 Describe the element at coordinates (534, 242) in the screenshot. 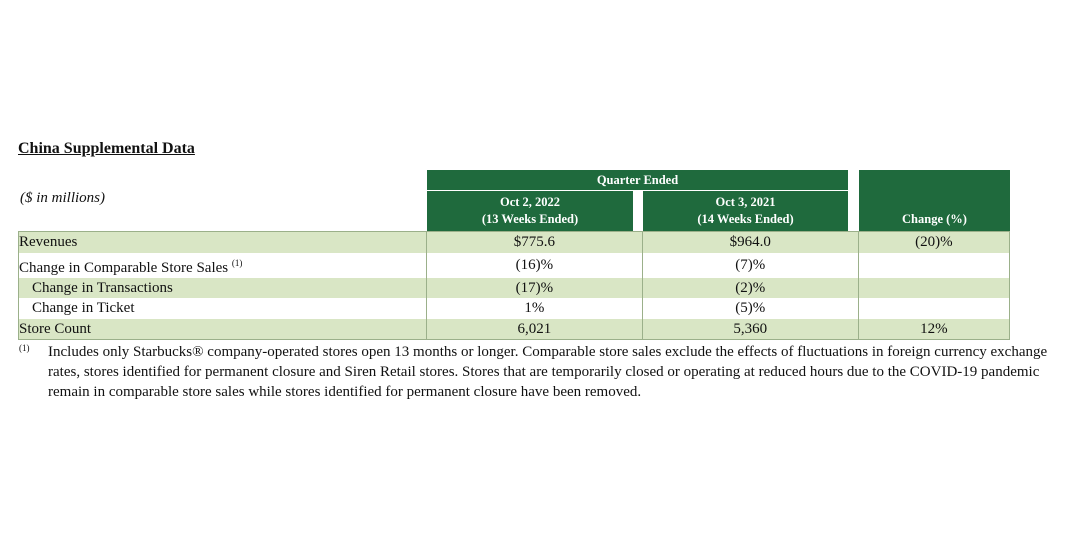

I see `cell-2022: $775.6` at that location.